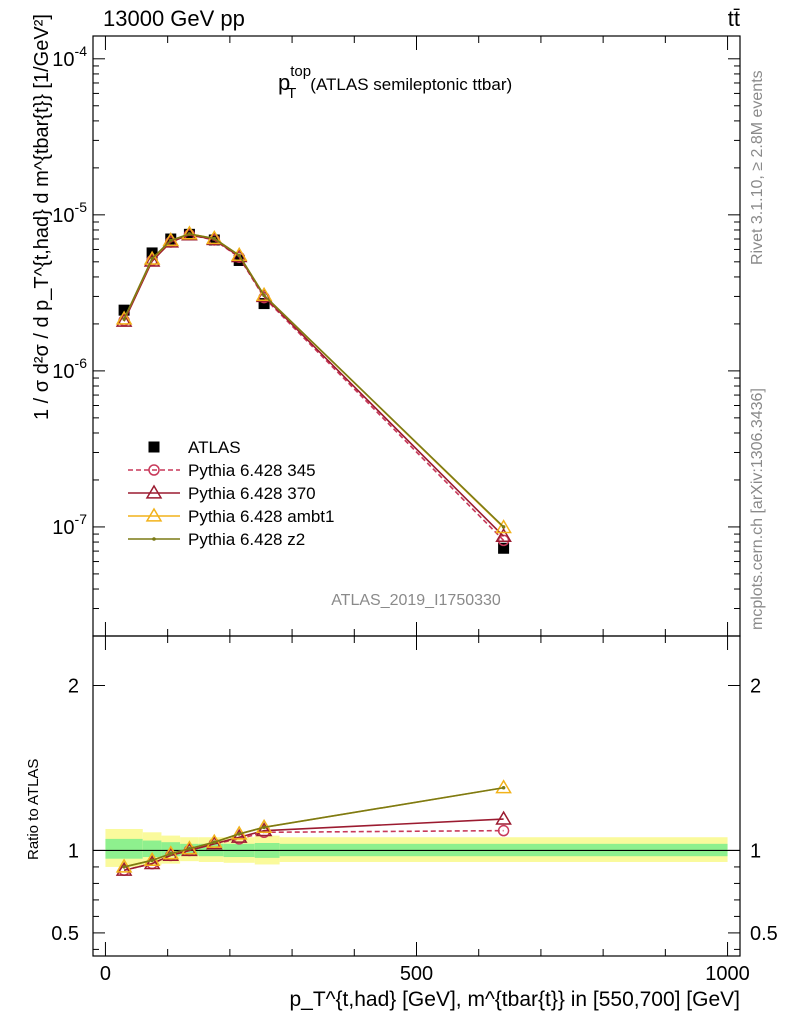 This screenshot has height=1024, width=786. I want to click on analysis-label: ATLAS_2019_I1750330, so click(416, 600).